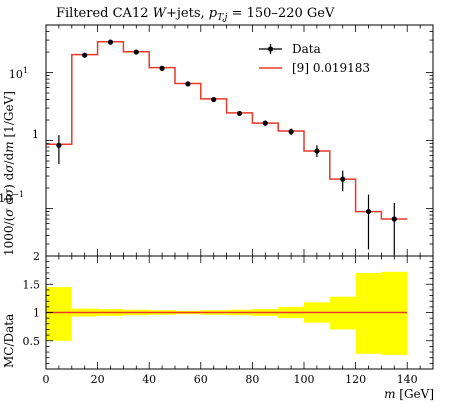  Describe the element at coordinates (46, 379) in the screenshot. I see `x-tick-label: 0` at that location.